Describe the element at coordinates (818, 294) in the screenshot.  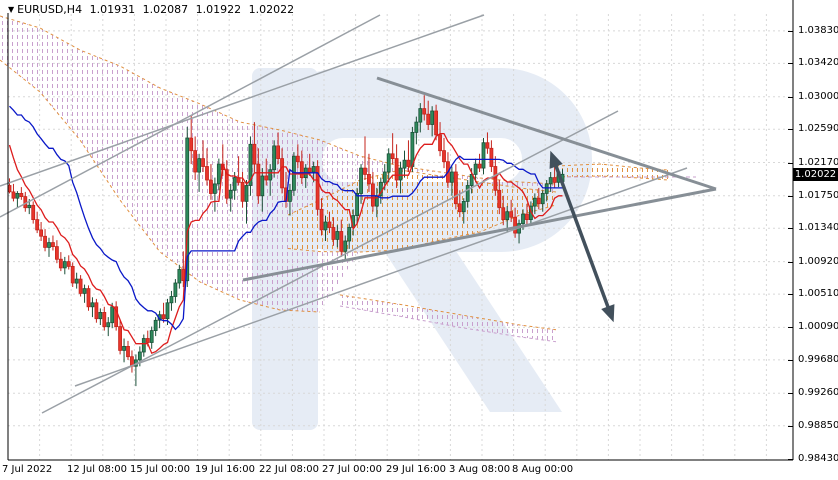
I see `price-axis-label: 1.00510` at that location.